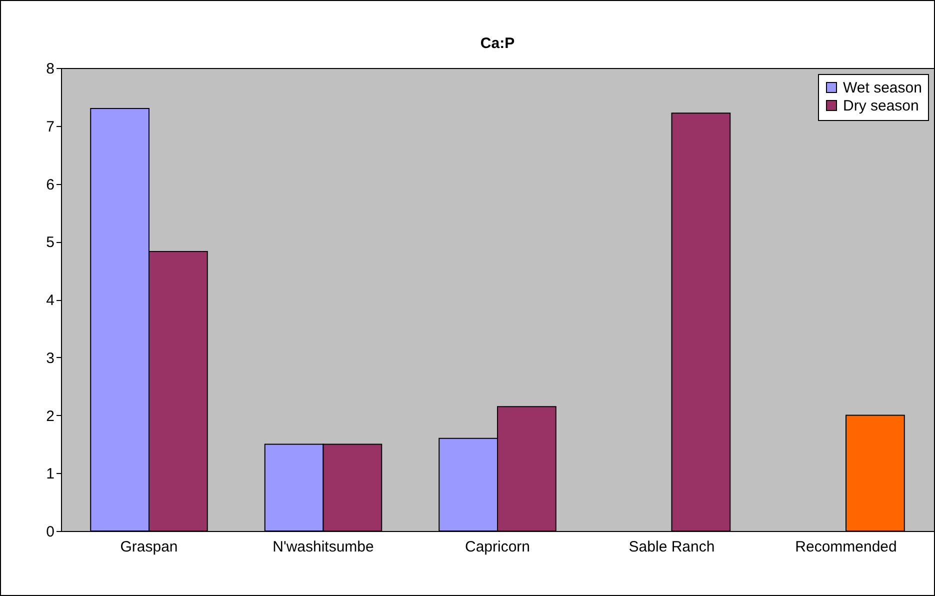 The height and width of the screenshot is (596, 935). What do you see at coordinates (882, 88) in the screenshot?
I see `legend-label: Wet season` at bounding box center [882, 88].